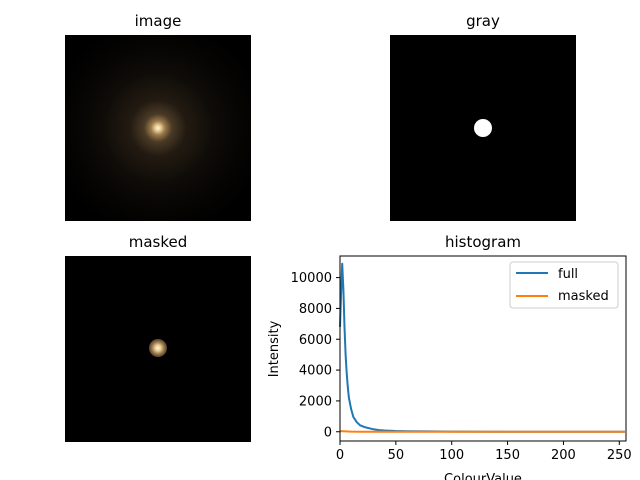 This screenshot has height=480, width=640. Describe the element at coordinates (482, 431) in the screenshot. I see `series-line-masked` at that location.